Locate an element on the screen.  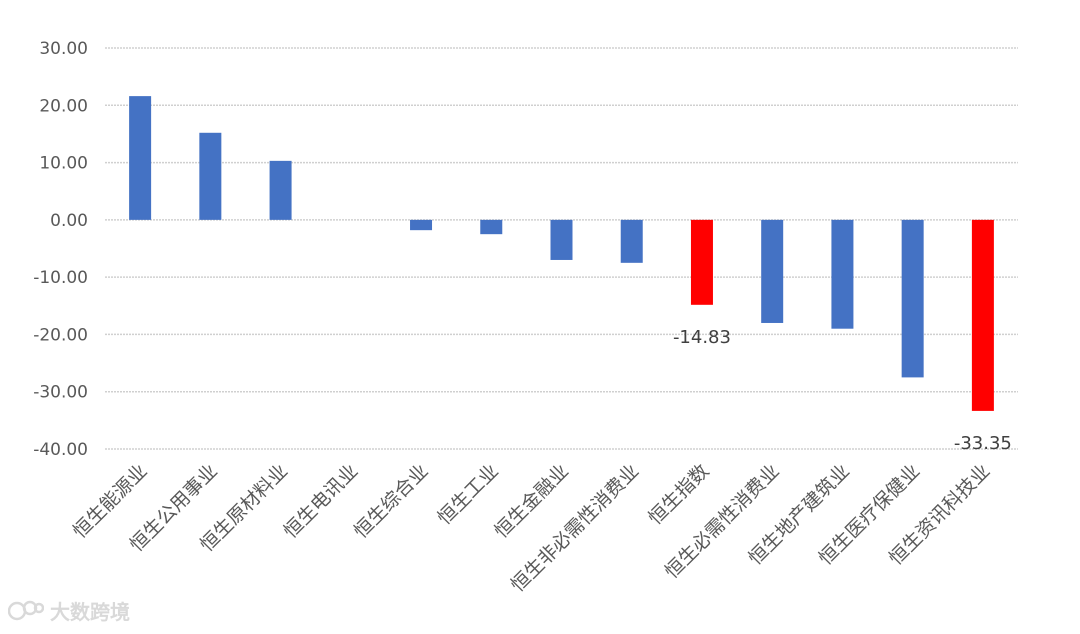
y-tick-label: 0.00 is located at coordinates (69, 221).